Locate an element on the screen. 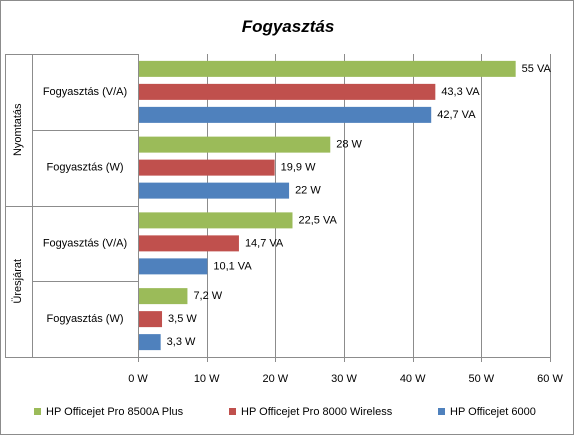 This screenshot has width=574, height=436. x-tick-label: 30 W is located at coordinates (344, 379).